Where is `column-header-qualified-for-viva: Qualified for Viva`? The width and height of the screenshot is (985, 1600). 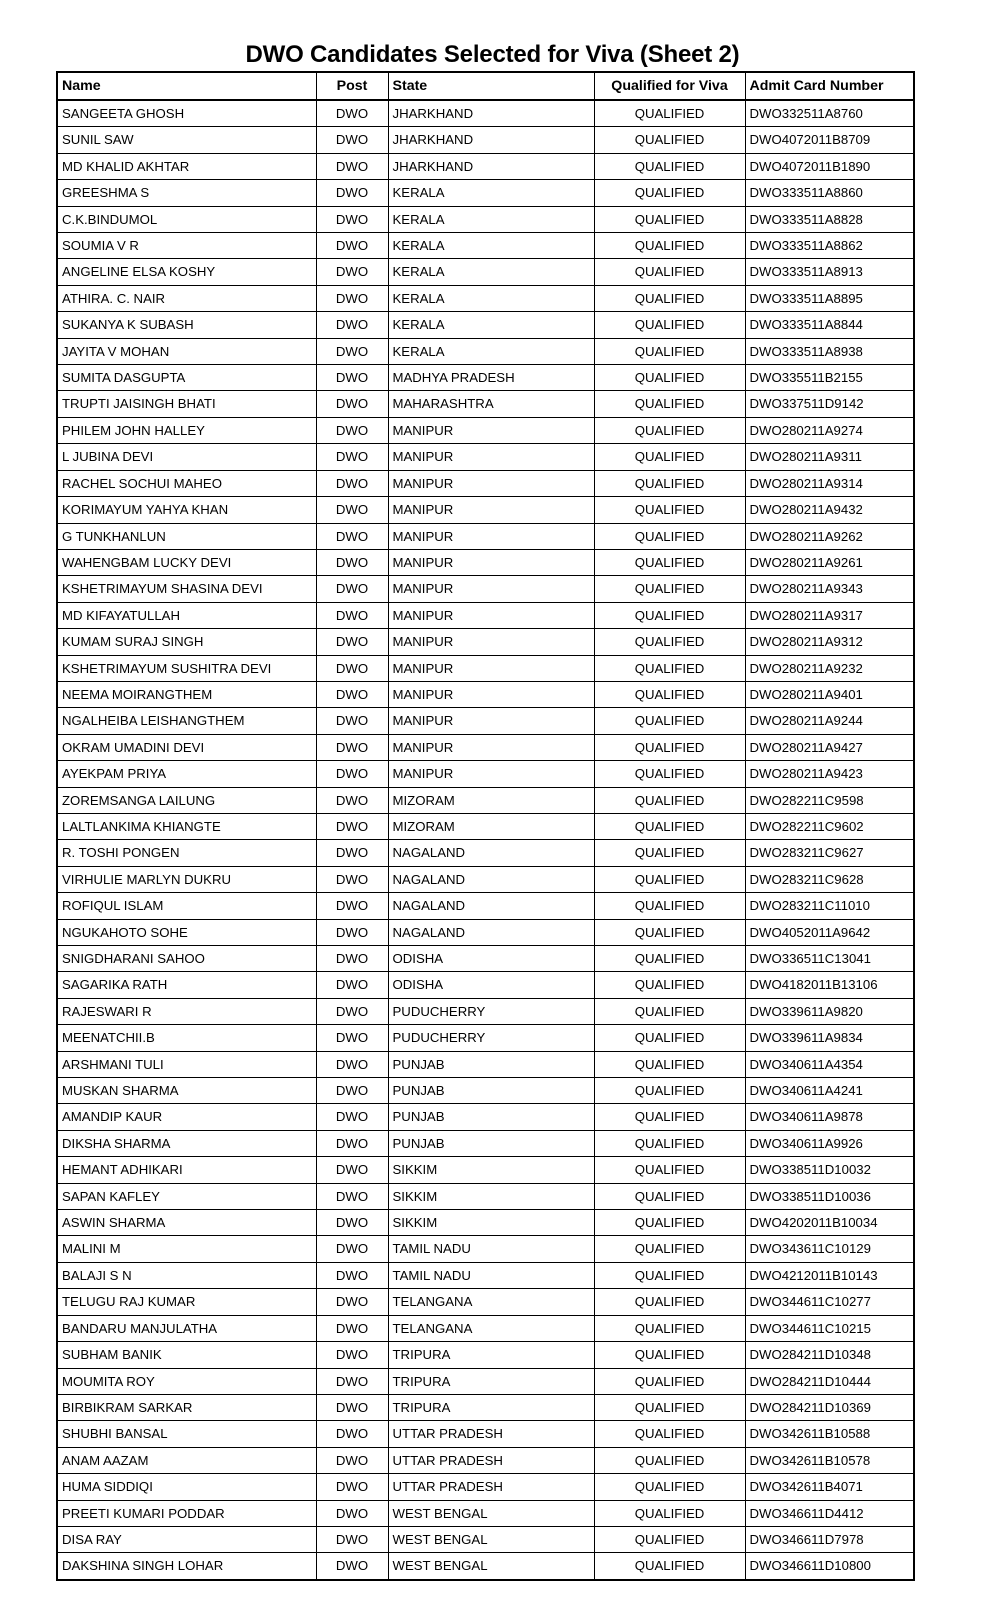 column-header-qualified-for-viva: Qualified for Viva is located at coordinates (669, 86).